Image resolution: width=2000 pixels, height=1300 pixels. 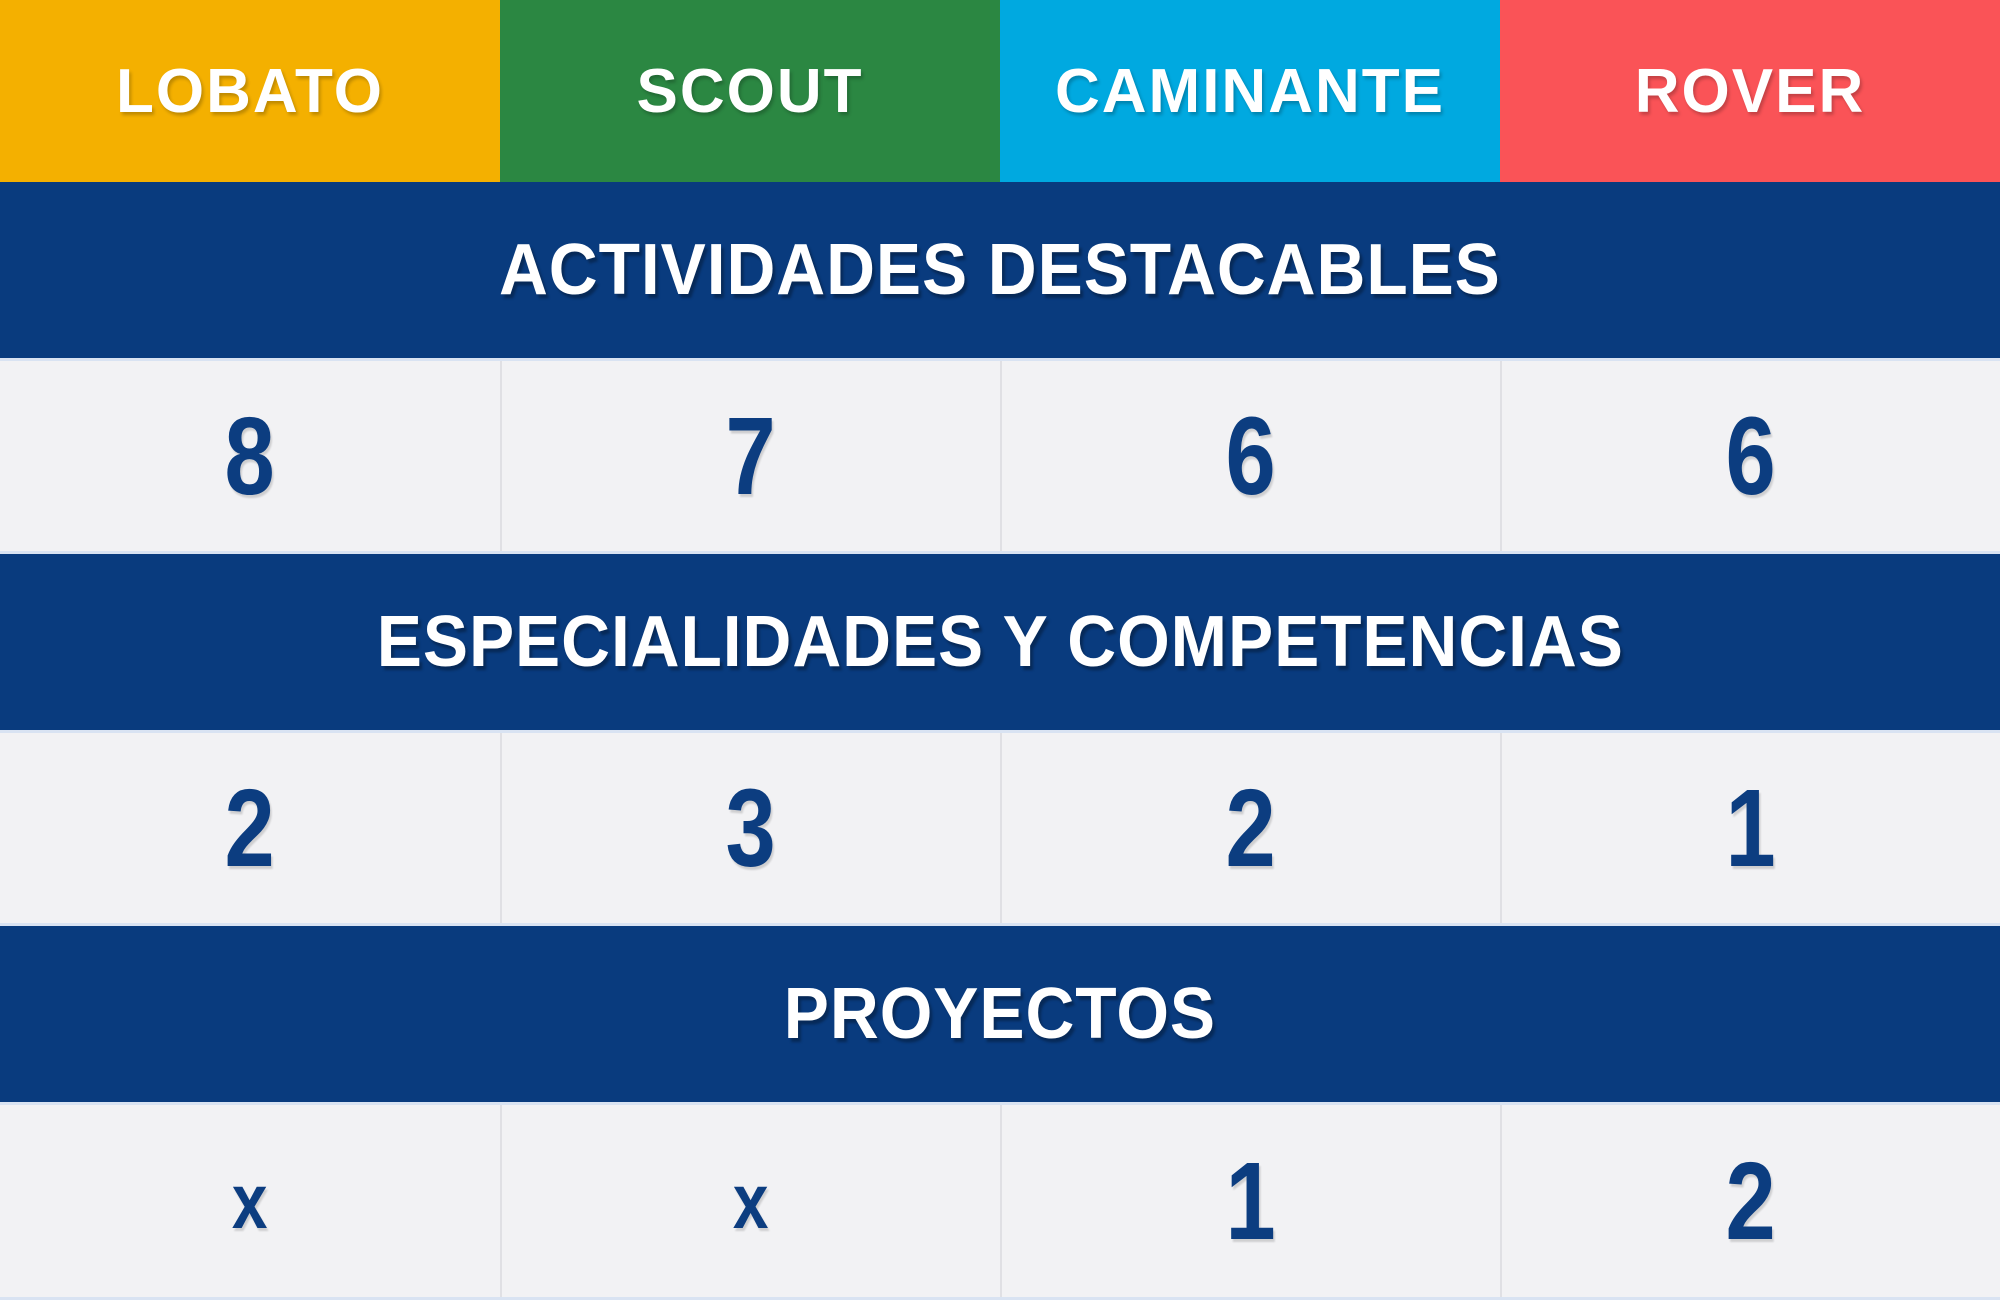 What do you see at coordinates (750, 91) in the screenshot?
I see `column-header-scout: SCOUT` at bounding box center [750, 91].